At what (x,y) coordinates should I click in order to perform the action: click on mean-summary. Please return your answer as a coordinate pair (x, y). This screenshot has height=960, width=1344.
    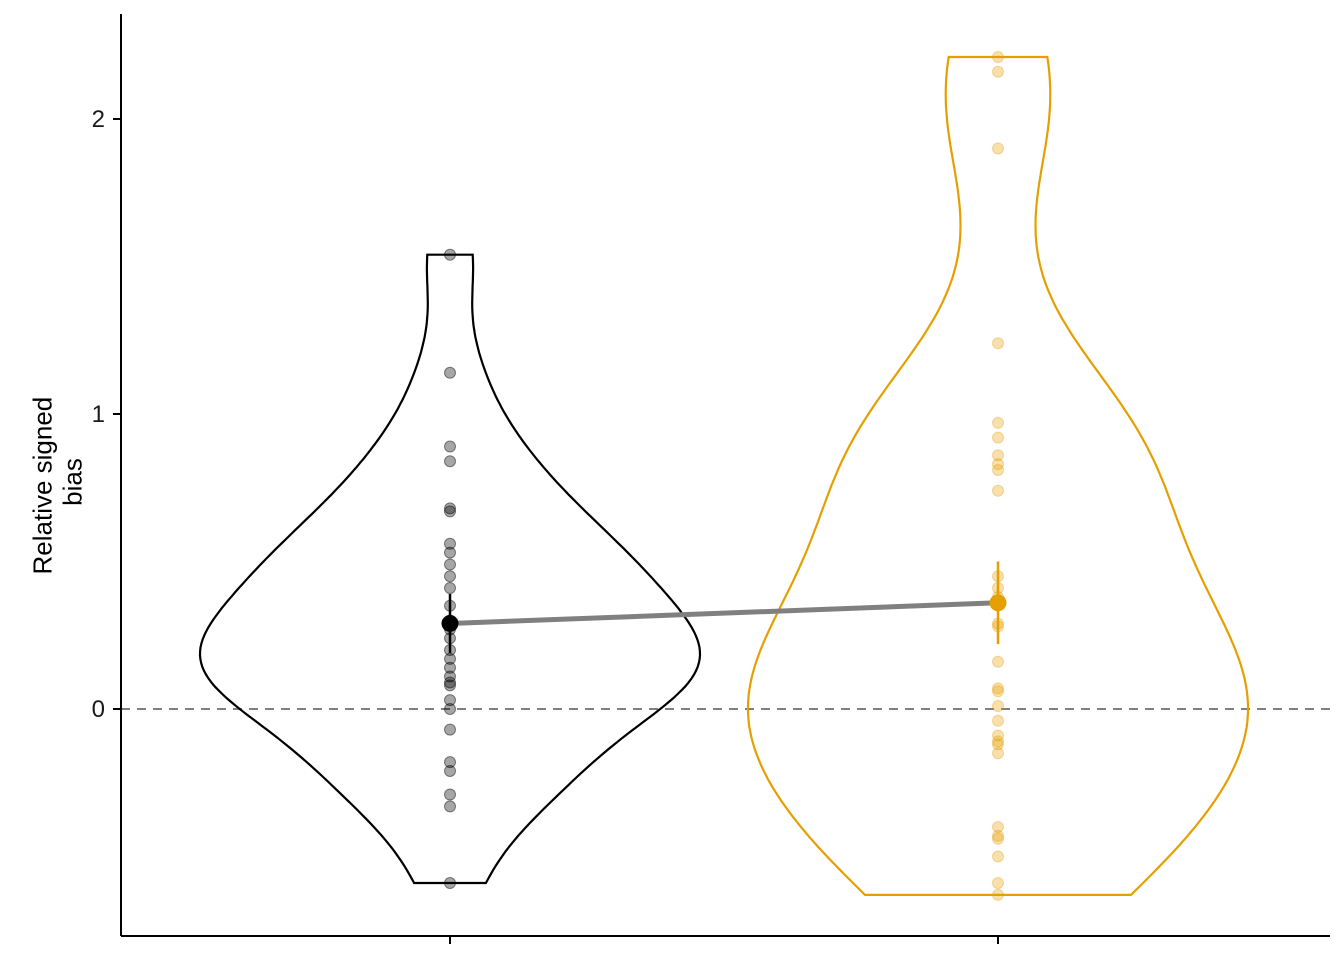
    Looking at the image, I should click on (724, 607).